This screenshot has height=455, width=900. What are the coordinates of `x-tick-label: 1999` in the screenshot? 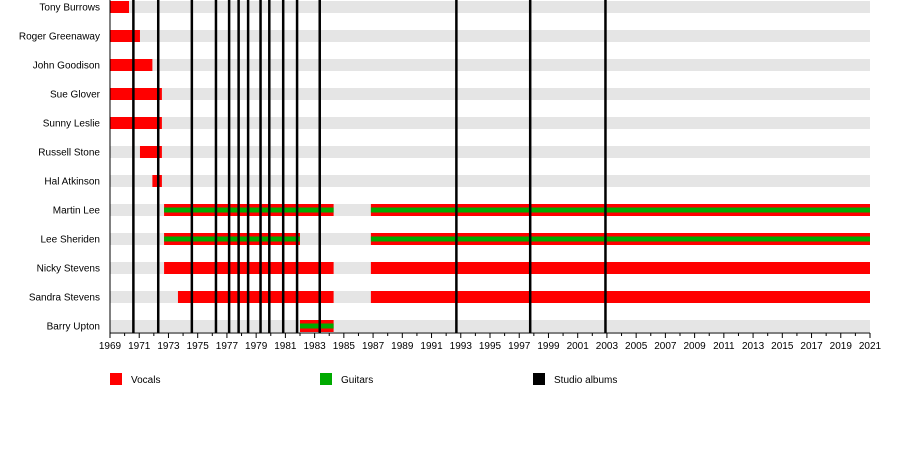 It's located at (548, 346).